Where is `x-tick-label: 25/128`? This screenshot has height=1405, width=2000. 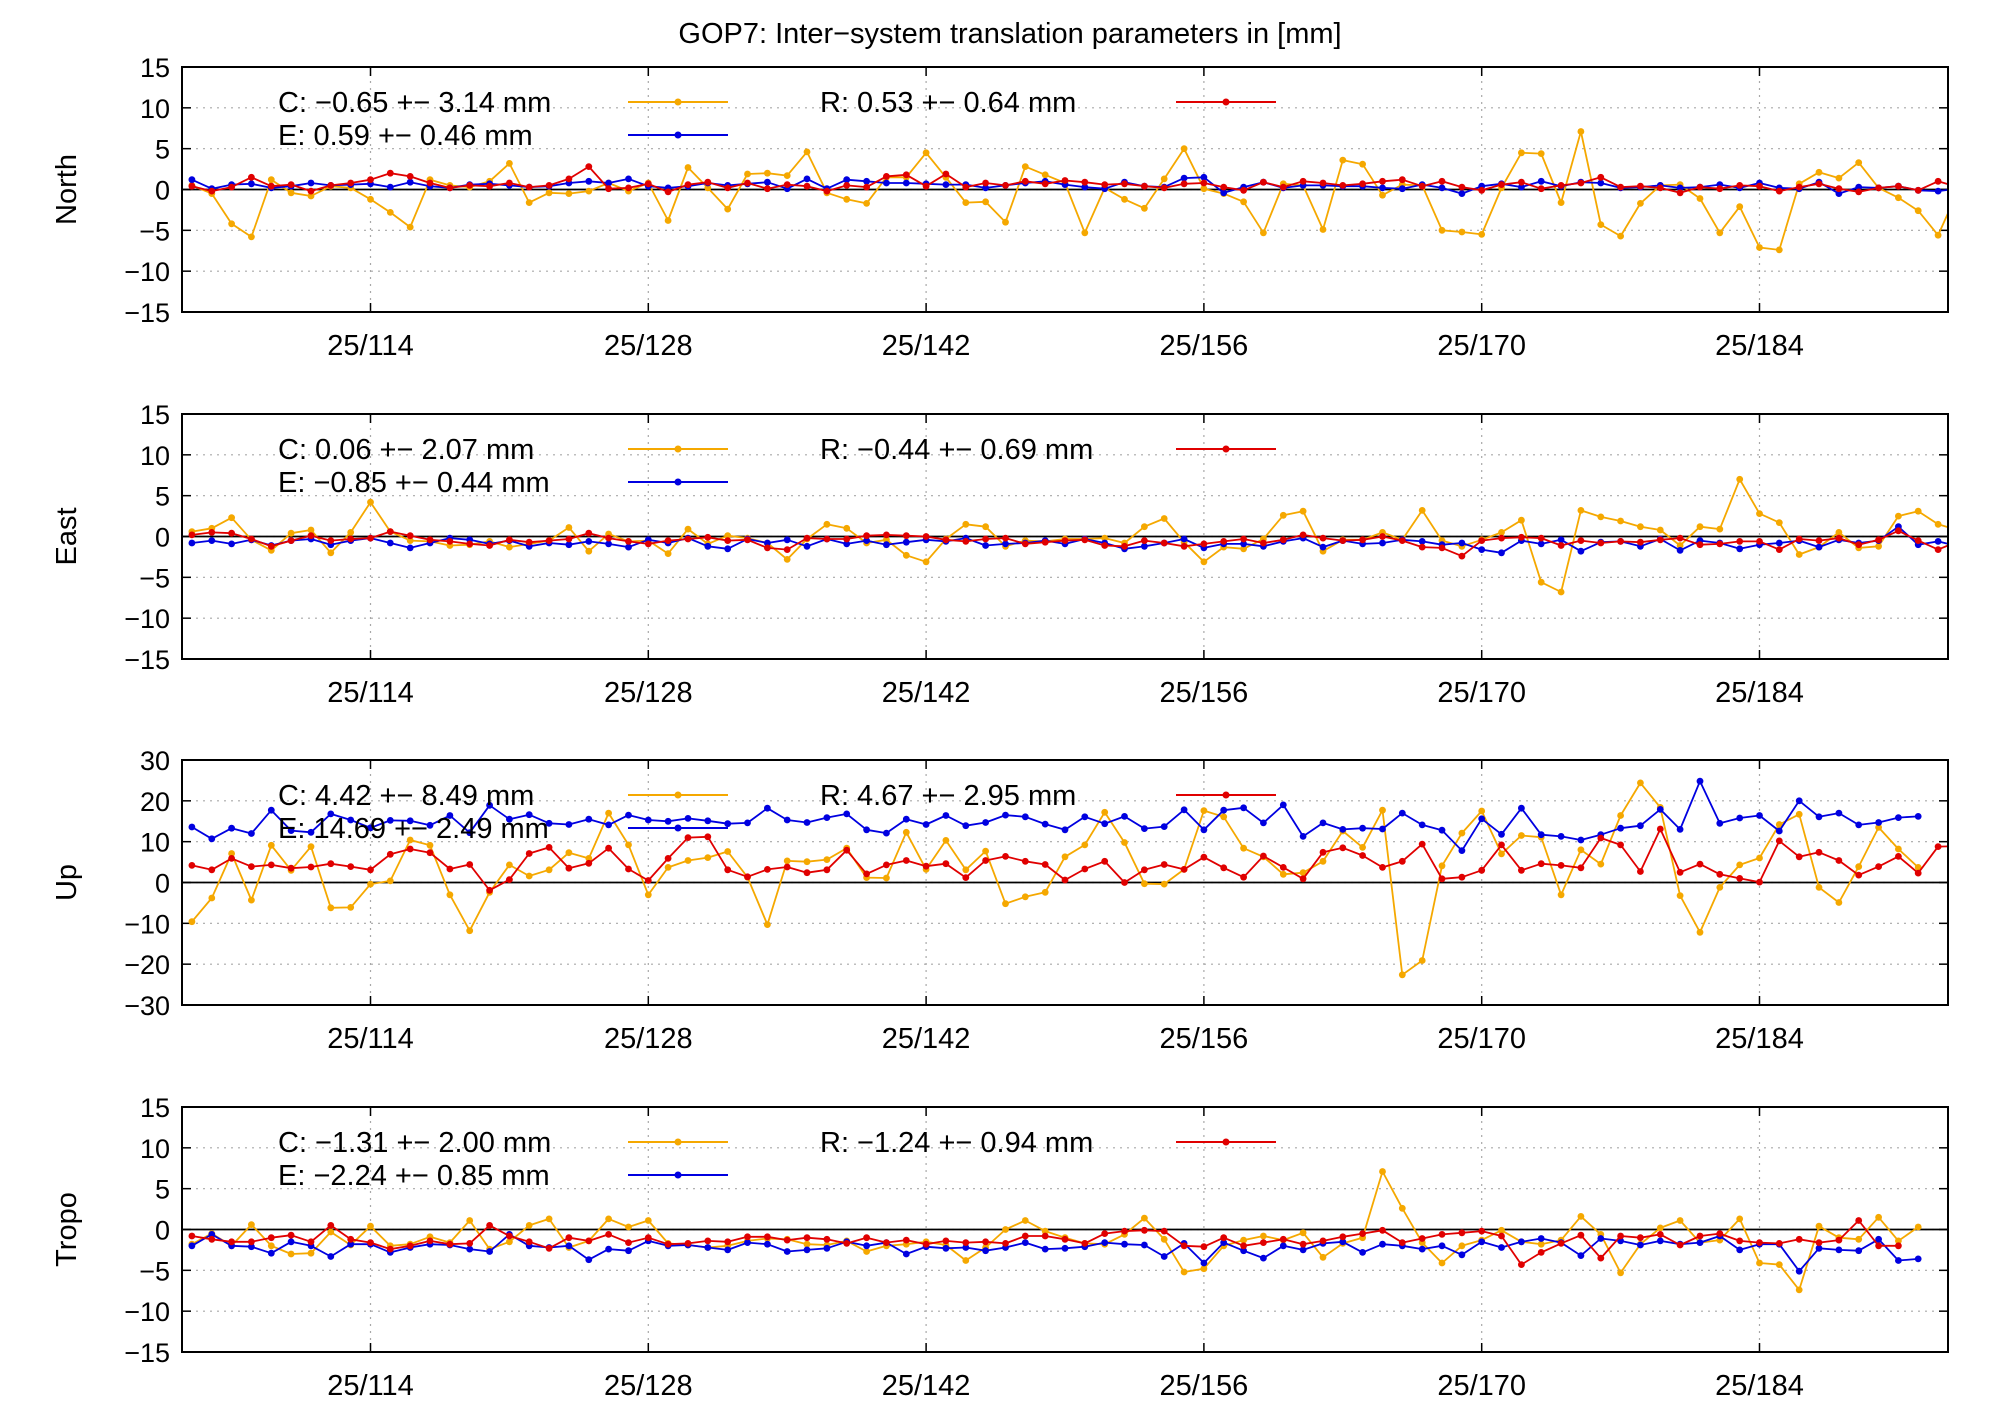 x-tick-label: 25/128 is located at coordinates (648, 346).